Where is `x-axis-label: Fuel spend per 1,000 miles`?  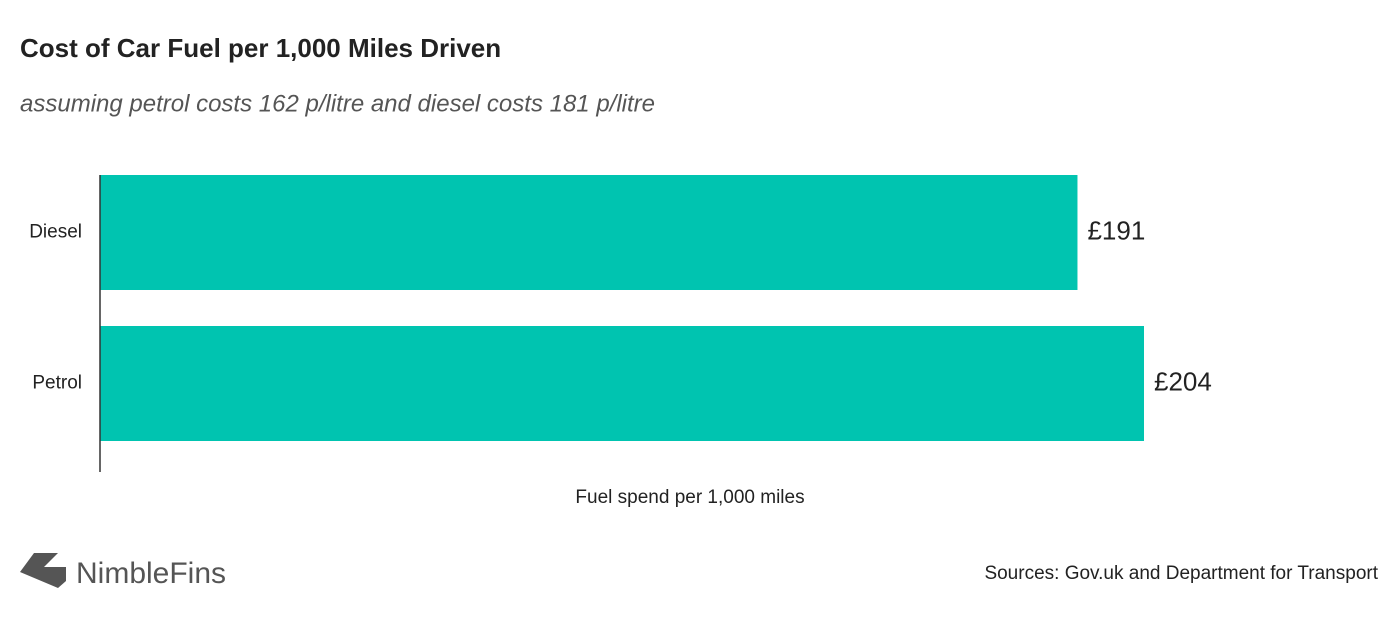 x-axis-label: Fuel spend per 1,000 miles is located at coordinates (689, 497).